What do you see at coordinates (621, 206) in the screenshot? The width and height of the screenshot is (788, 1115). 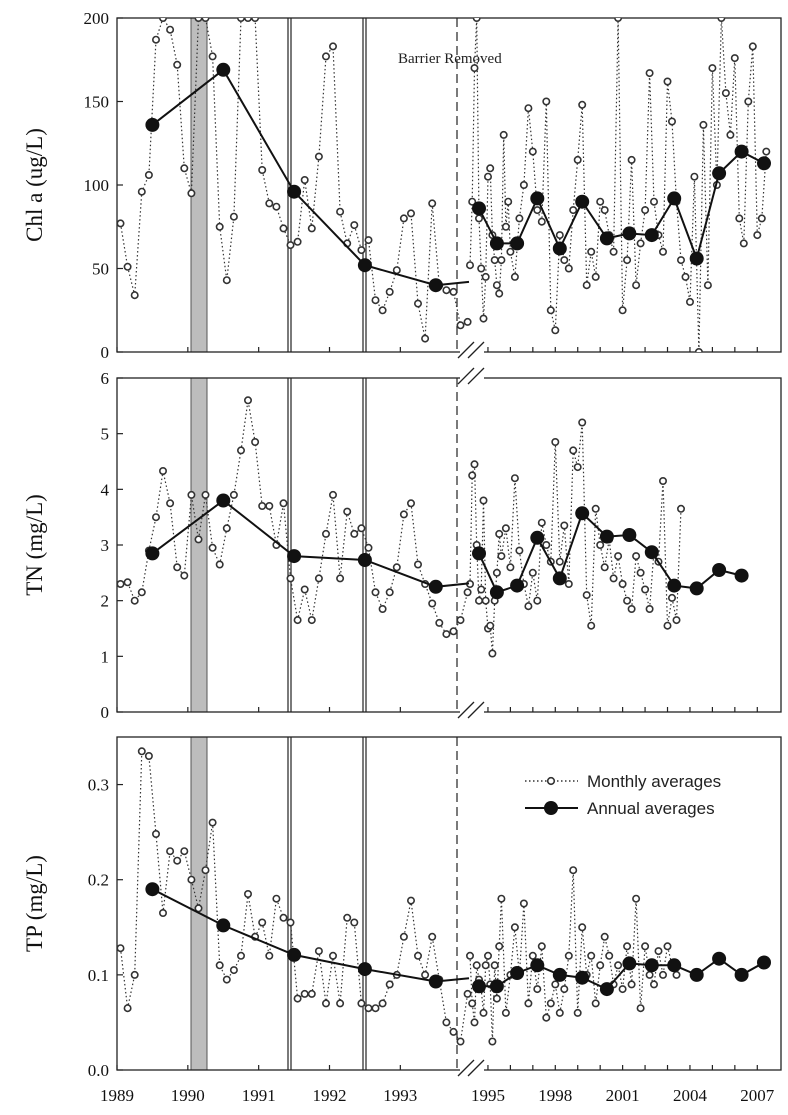 I see `annual-line` at bounding box center [621, 206].